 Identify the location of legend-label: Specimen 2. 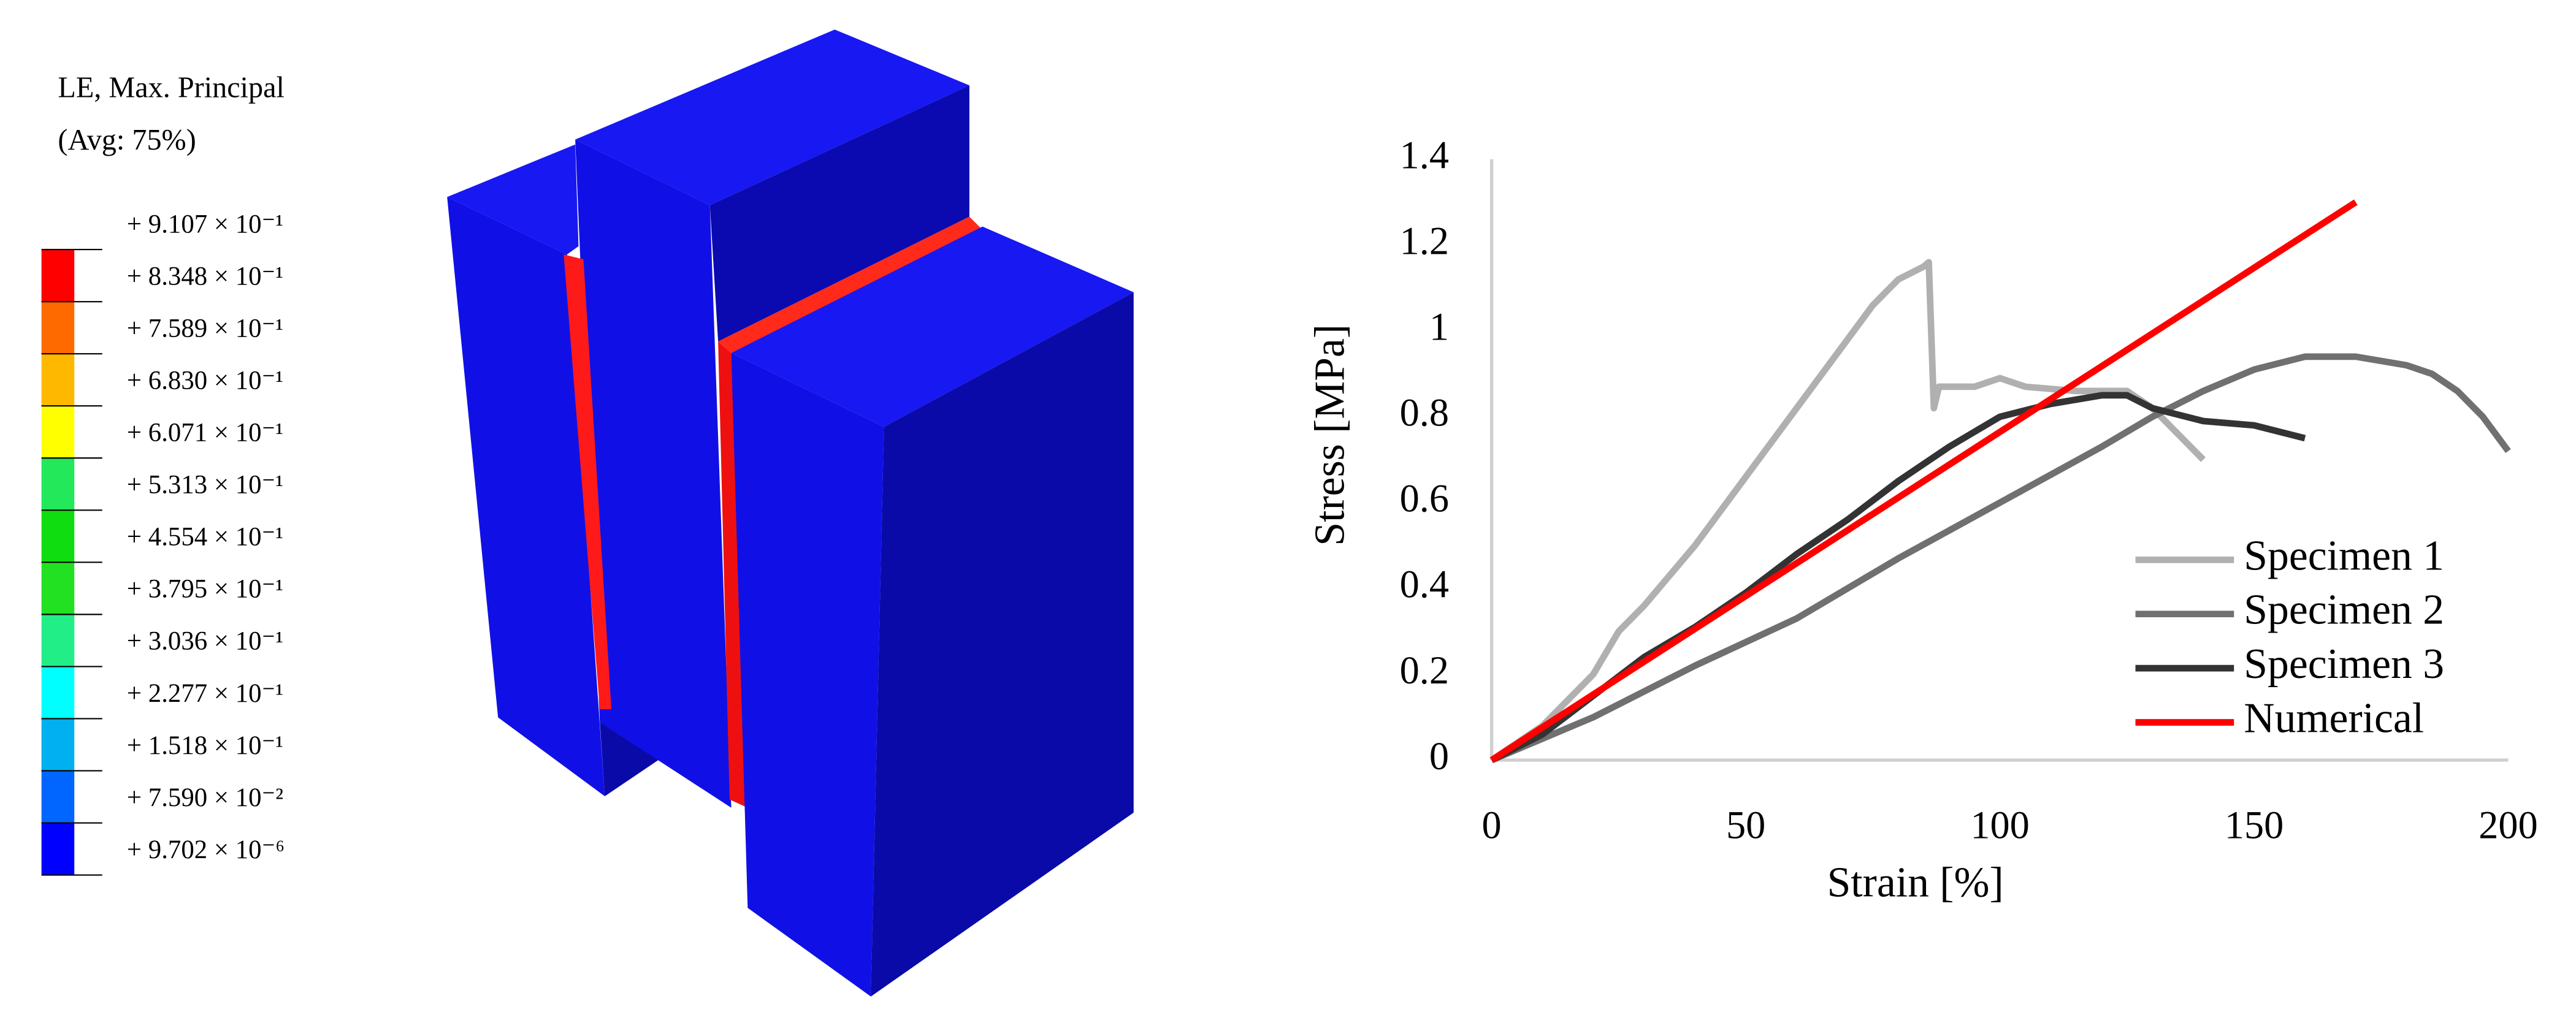
(2344, 610).